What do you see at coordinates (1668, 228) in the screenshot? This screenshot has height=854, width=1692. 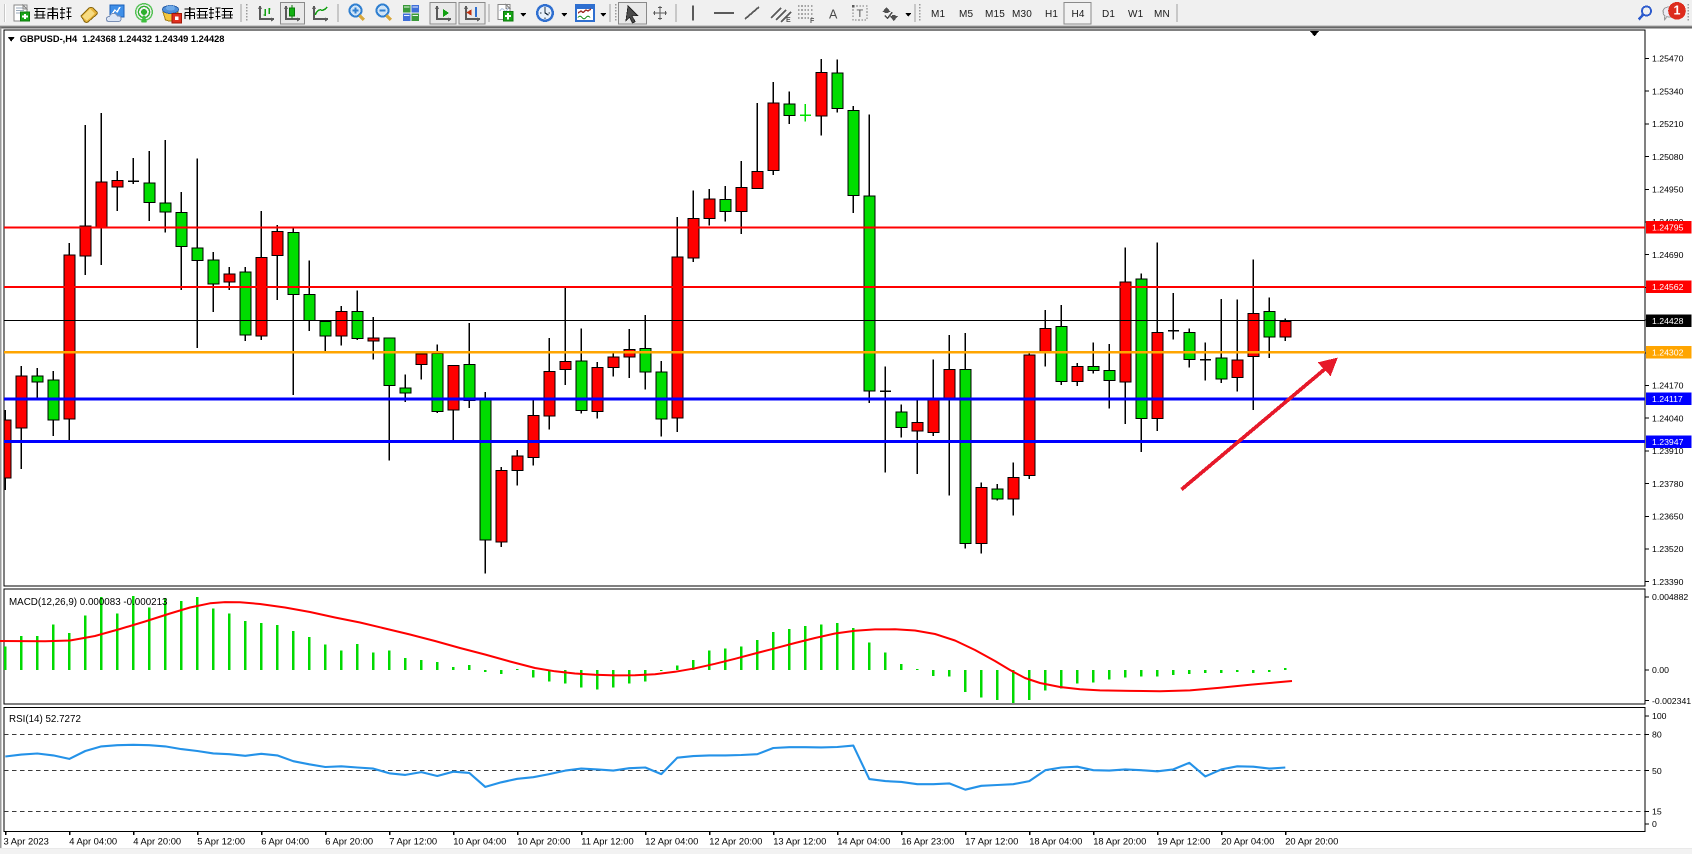 I see `svg-text: 1.24795` at bounding box center [1668, 228].